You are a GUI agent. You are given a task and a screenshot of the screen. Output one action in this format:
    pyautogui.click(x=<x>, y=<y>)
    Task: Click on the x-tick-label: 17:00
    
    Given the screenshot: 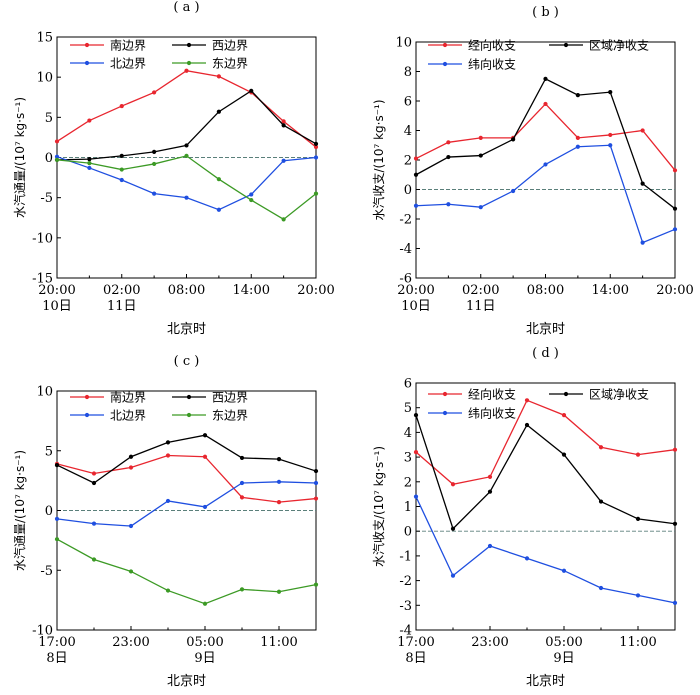 What is the action you would take?
    pyautogui.click(x=415, y=642)
    